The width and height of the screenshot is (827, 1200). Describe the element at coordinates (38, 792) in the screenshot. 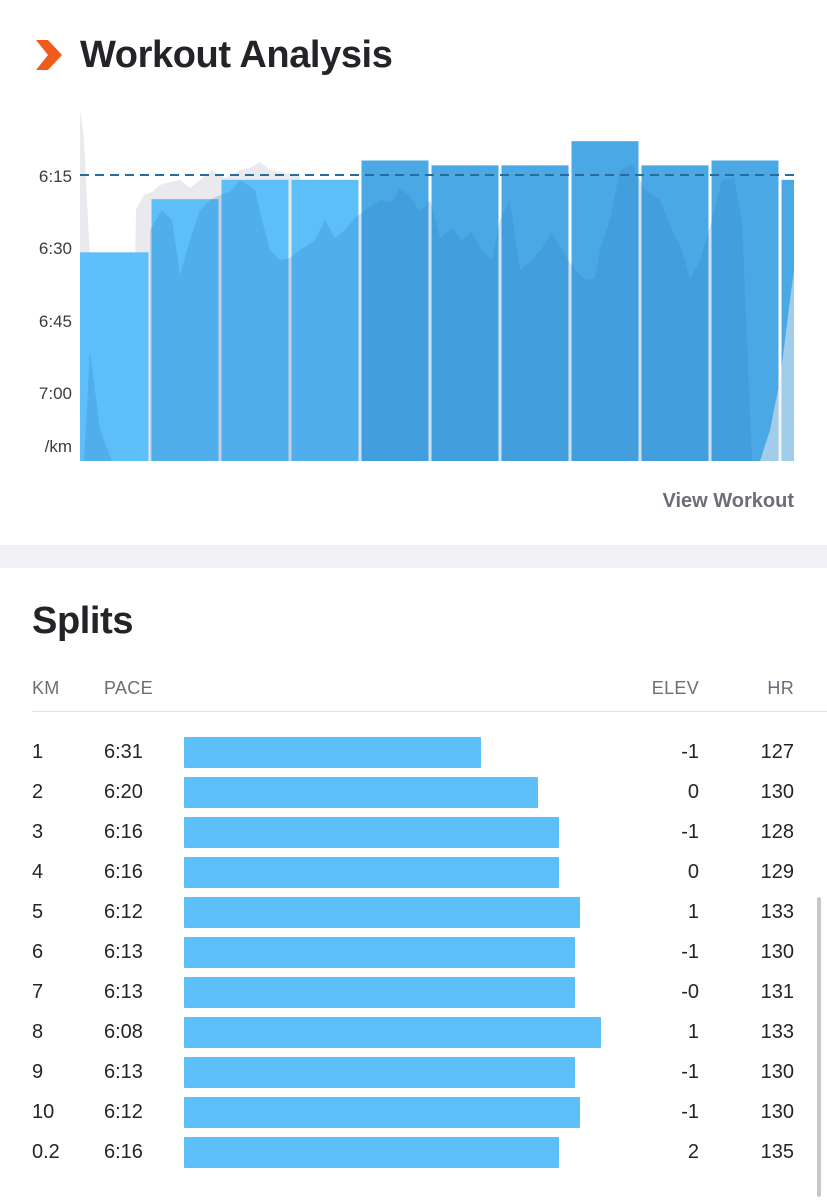

I see `split-km: 2` at that location.